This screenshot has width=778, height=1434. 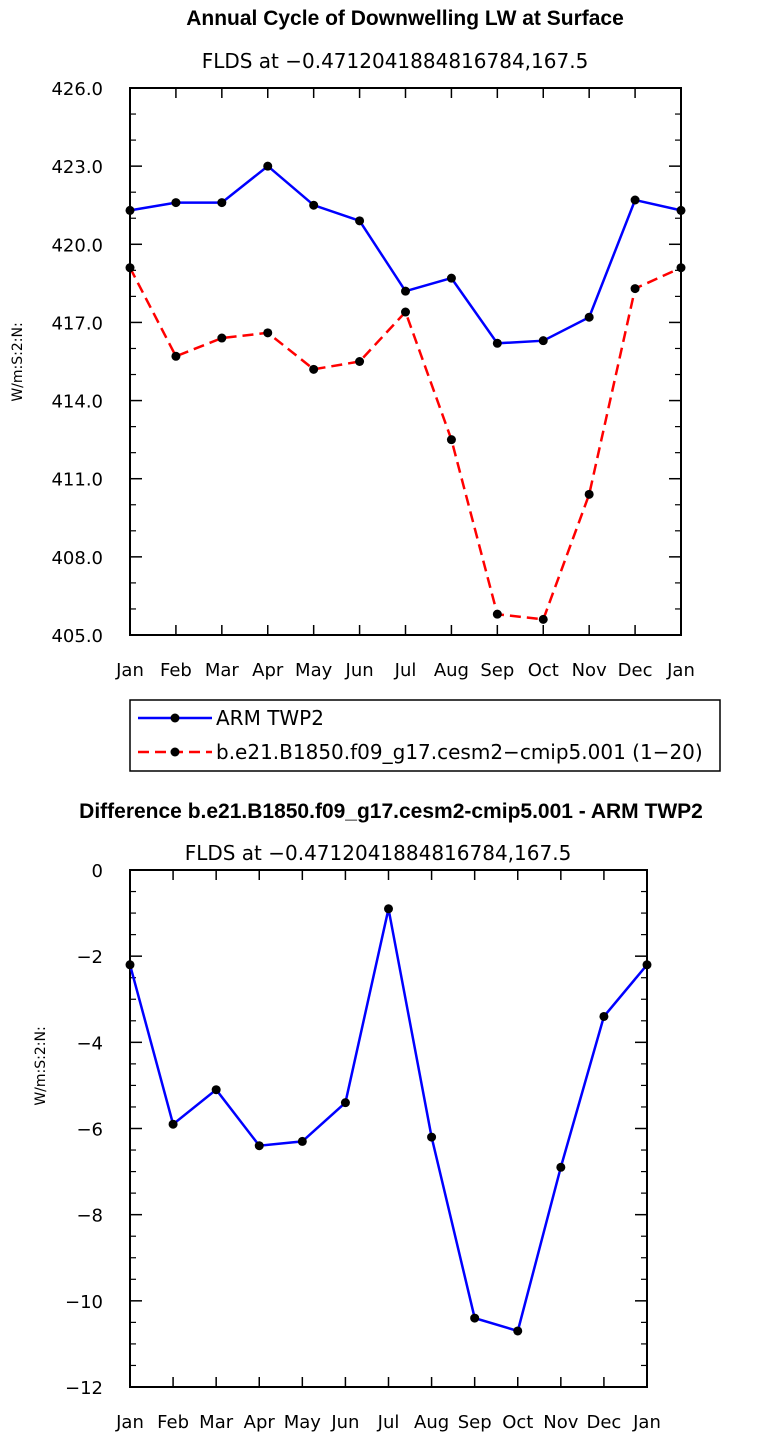 What do you see at coordinates (395, 61) in the screenshot?
I see `chart1-subtitle: FLDS at −0.4712041884816784,167.5` at bounding box center [395, 61].